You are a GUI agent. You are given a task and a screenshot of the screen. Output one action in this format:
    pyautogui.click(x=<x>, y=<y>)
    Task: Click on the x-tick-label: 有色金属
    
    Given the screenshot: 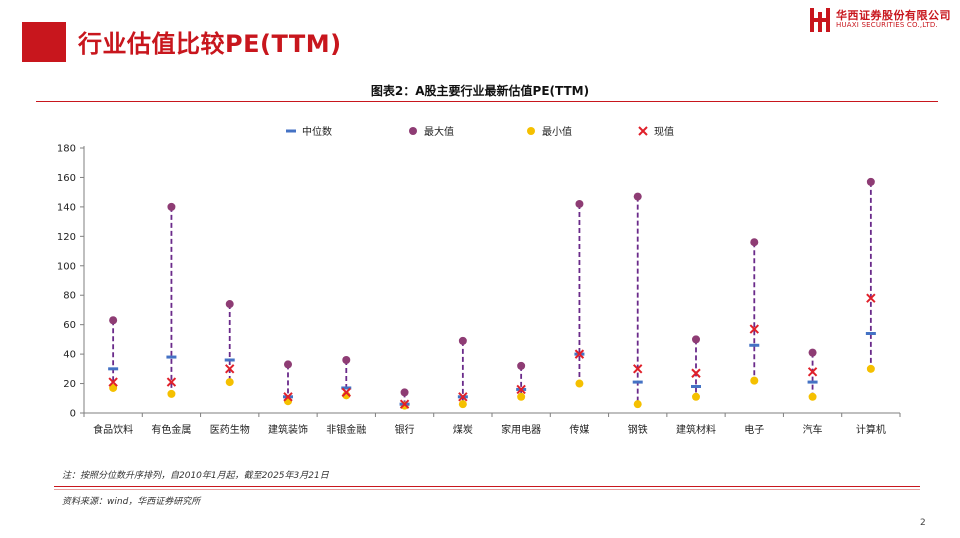 What is the action you would take?
    pyautogui.click(x=171, y=429)
    